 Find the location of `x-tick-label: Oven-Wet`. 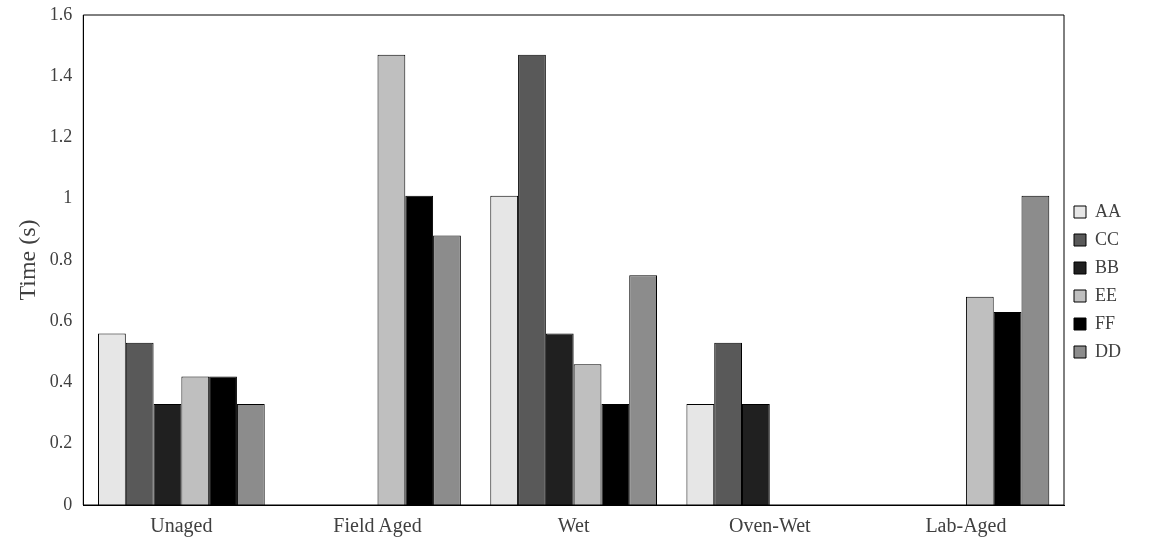

x-tick-label: Oven-Wet is located at coordinates (770, 525).